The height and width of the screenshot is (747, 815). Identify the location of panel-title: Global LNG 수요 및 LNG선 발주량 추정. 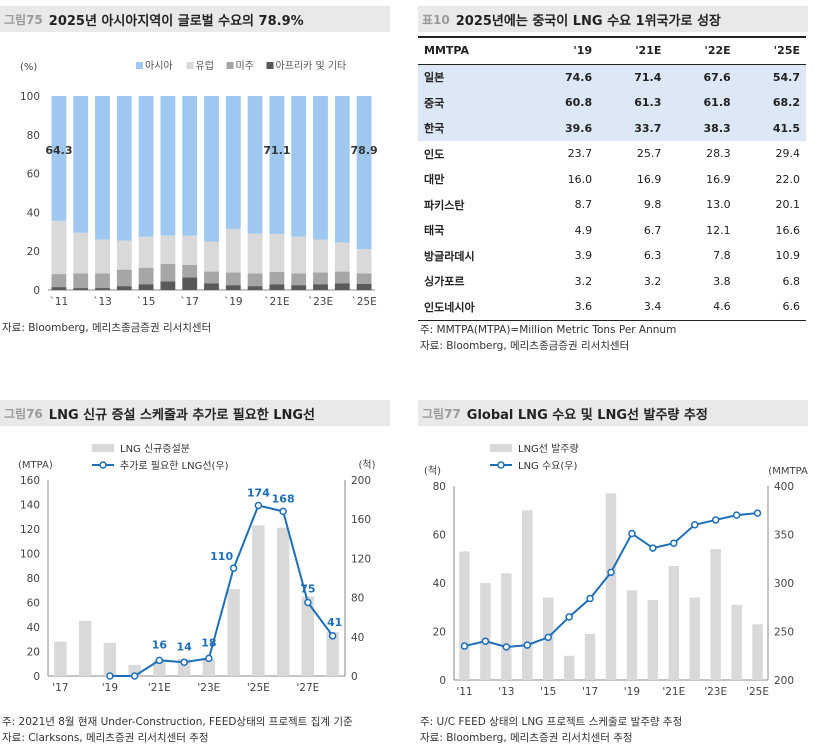
(587, 415).